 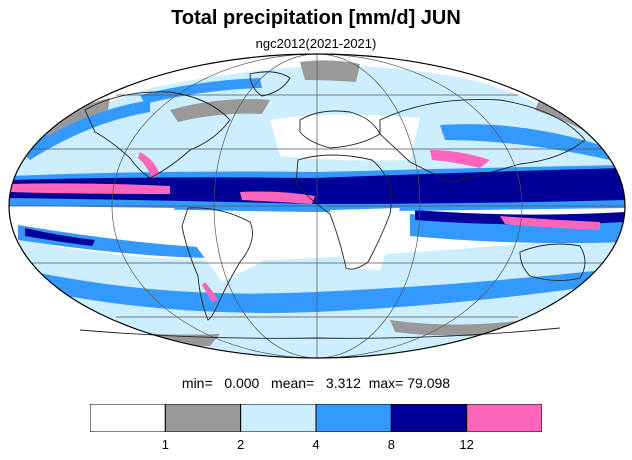 I want to click on northern-medium-band, so click(x=85, y=130).